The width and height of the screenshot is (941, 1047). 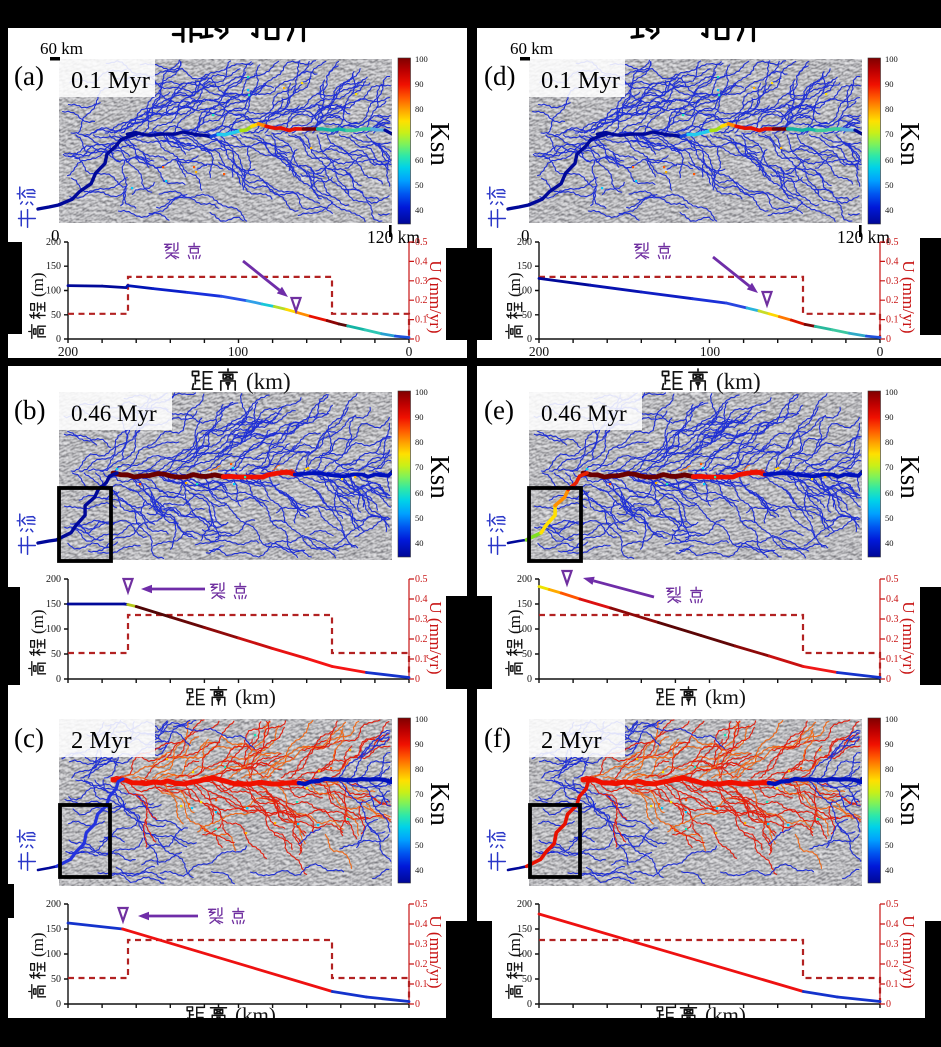 I want to click on svg-text: 2 Myr, so click(x=101, y=740).